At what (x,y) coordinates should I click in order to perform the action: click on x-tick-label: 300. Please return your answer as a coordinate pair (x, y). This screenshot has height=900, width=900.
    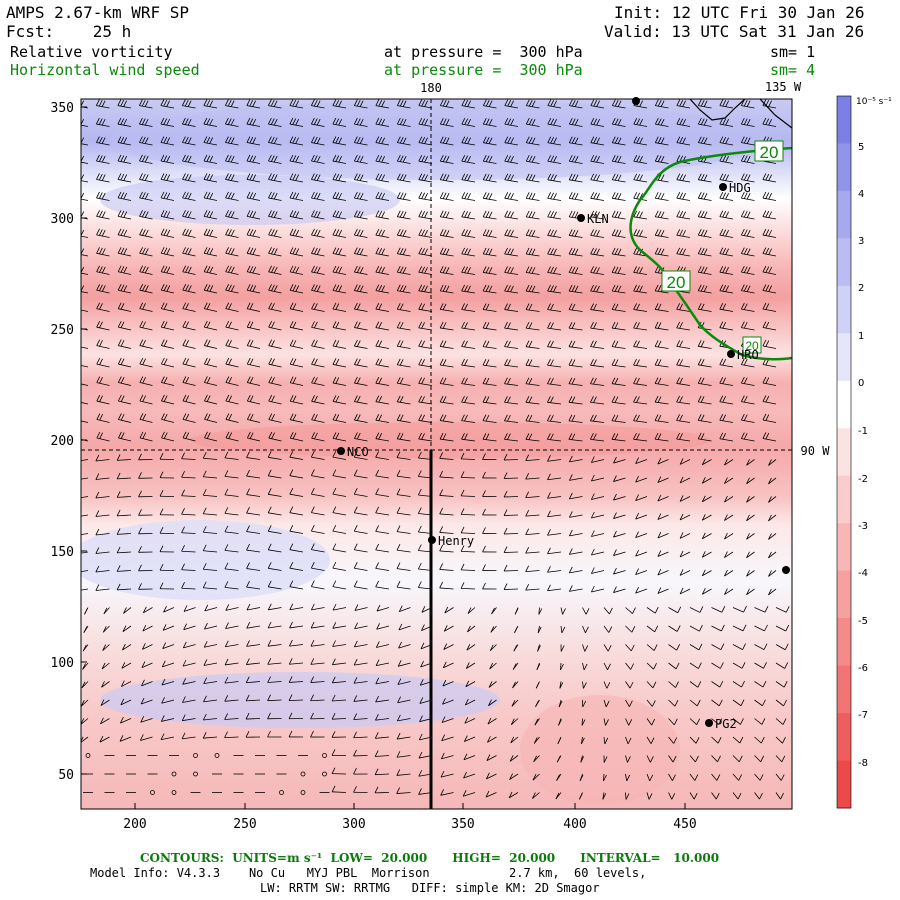
    Looking at the image, I should click on (353, 824).